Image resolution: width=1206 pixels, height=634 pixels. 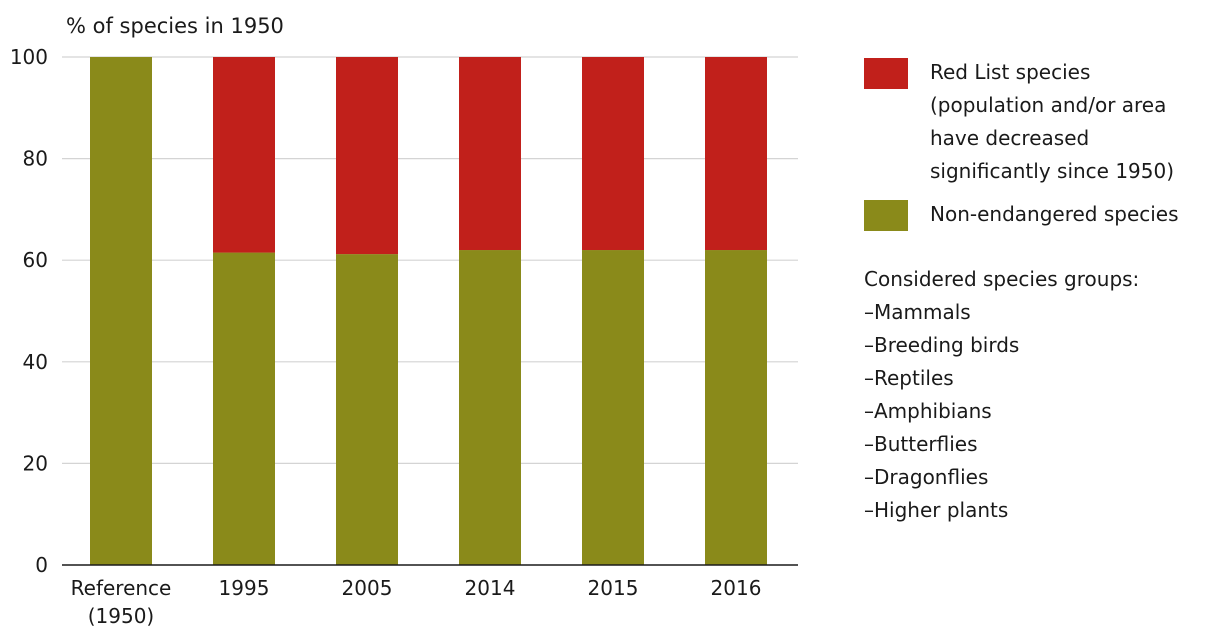 What do you see at coordinates (490, 588) in the screenshot?
I see `x-tick-label: 2014` at bounding box center [490, 588].